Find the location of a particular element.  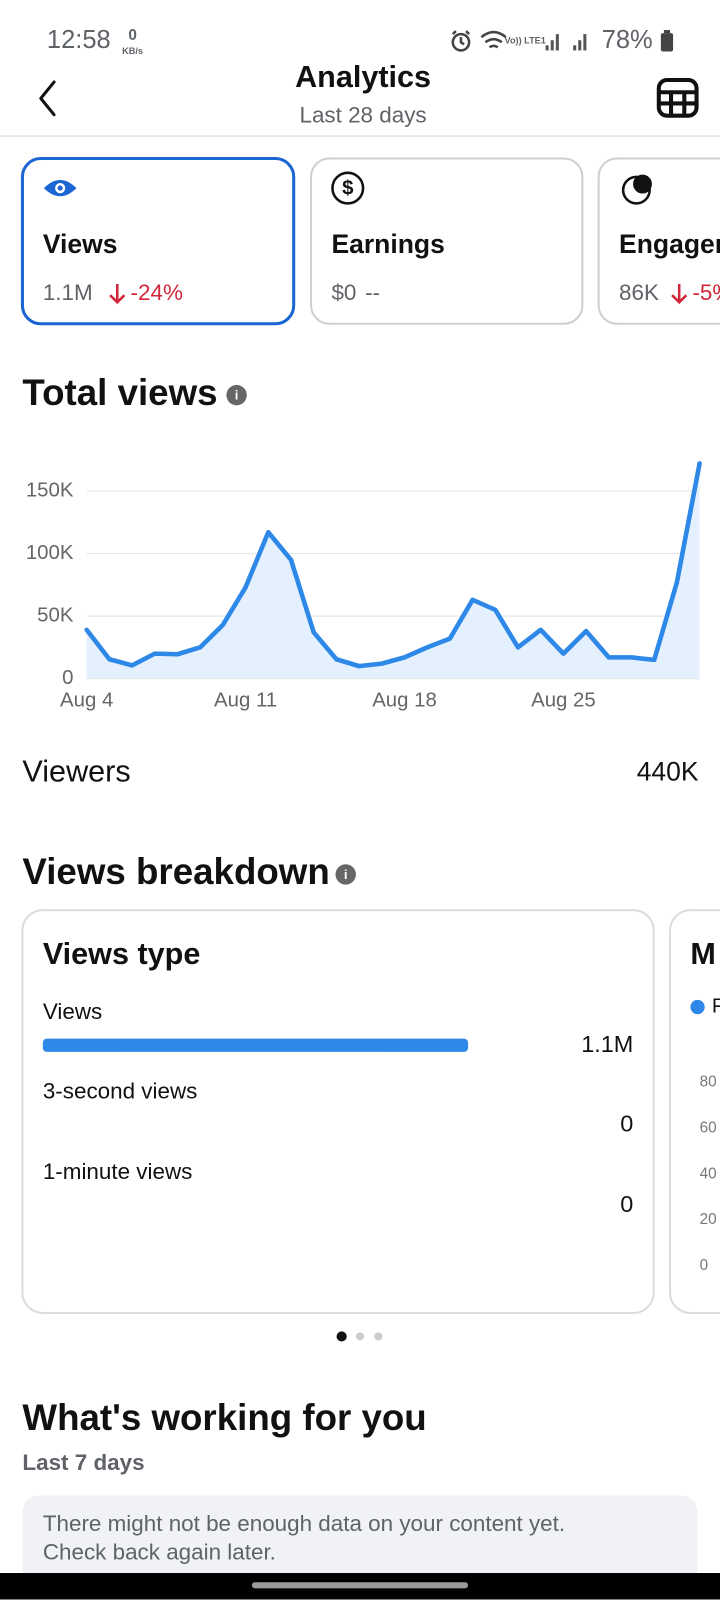

table-button is located at coordinates (677, 97).